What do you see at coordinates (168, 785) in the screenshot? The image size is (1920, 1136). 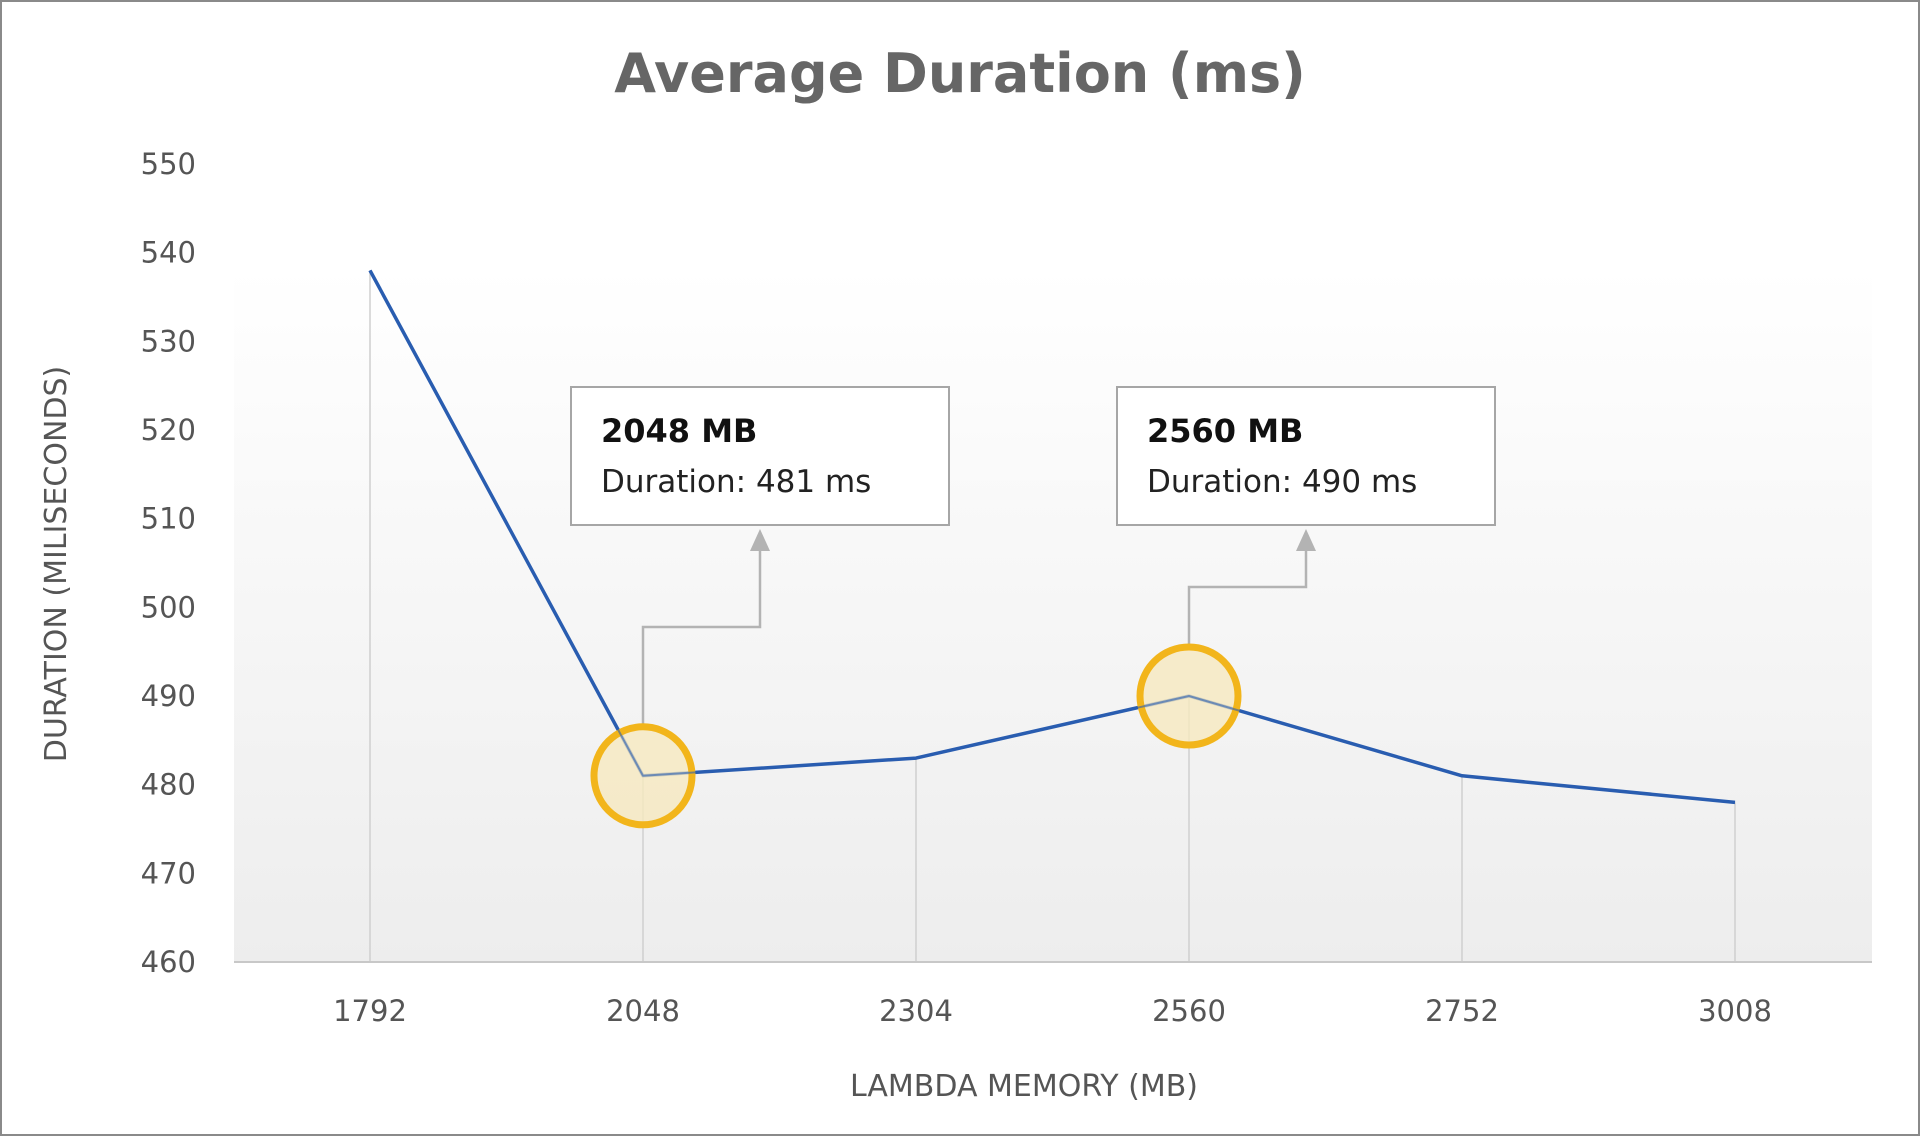 I see `y-tick-label: 480` at bounding box center [168, 785].